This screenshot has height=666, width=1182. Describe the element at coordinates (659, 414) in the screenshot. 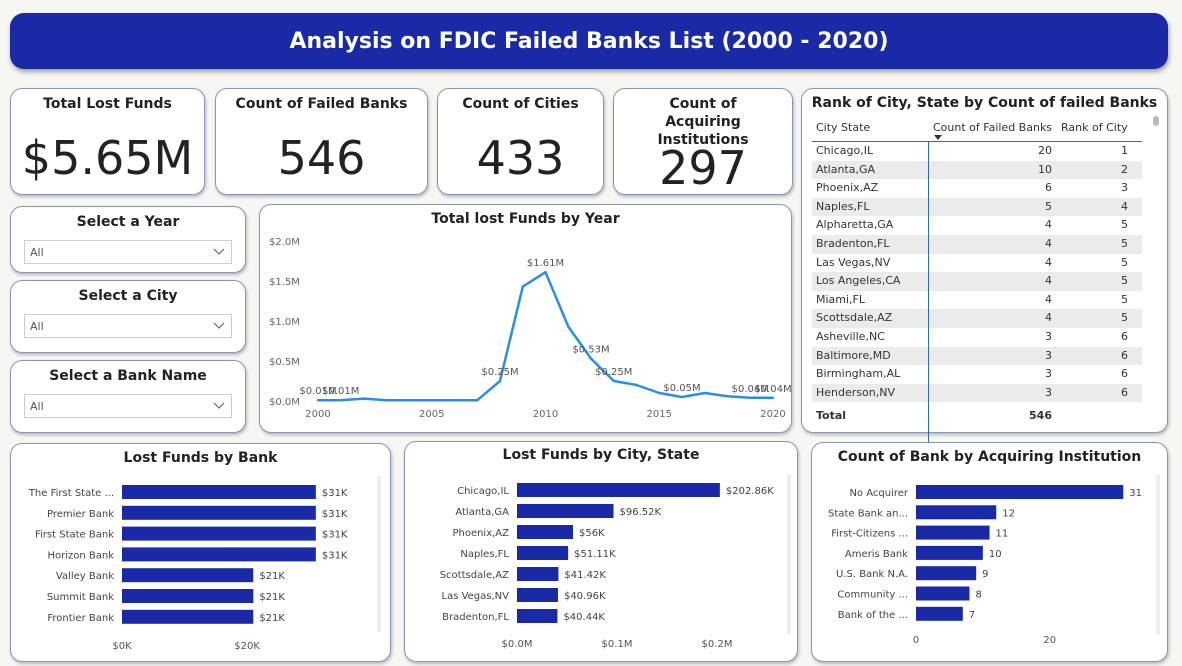

I see `x-tick-label: 2015` at that location.